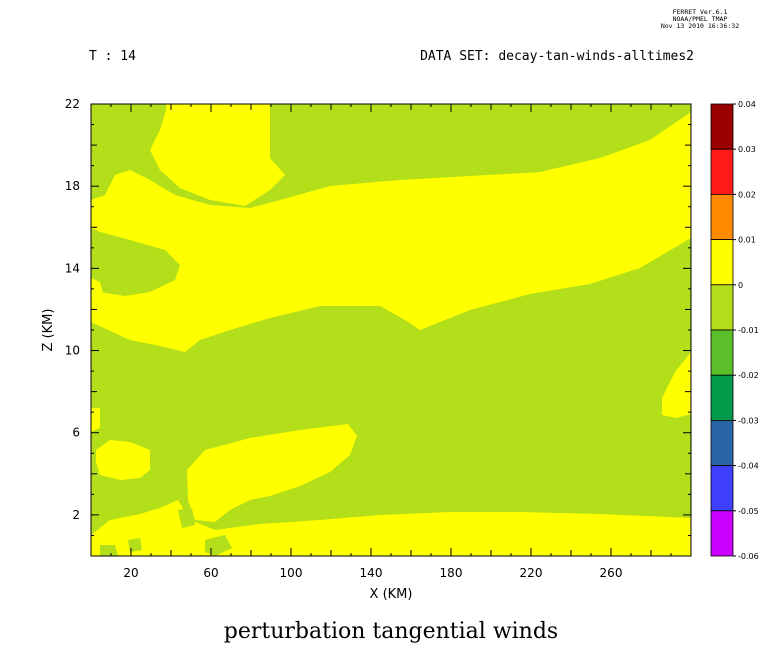 This screenshot has width=768, height=662. Describe the element at coordinates (130, 573) in the screenshot. I see `x-tick-label: 20` at that location.